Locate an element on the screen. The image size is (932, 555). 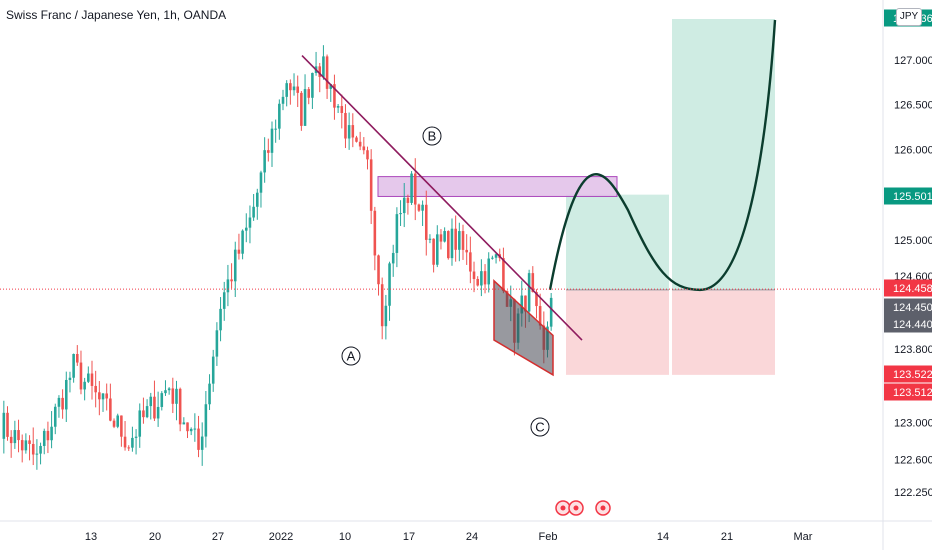
wave-label-c: C is located at coordinates (539, 427).